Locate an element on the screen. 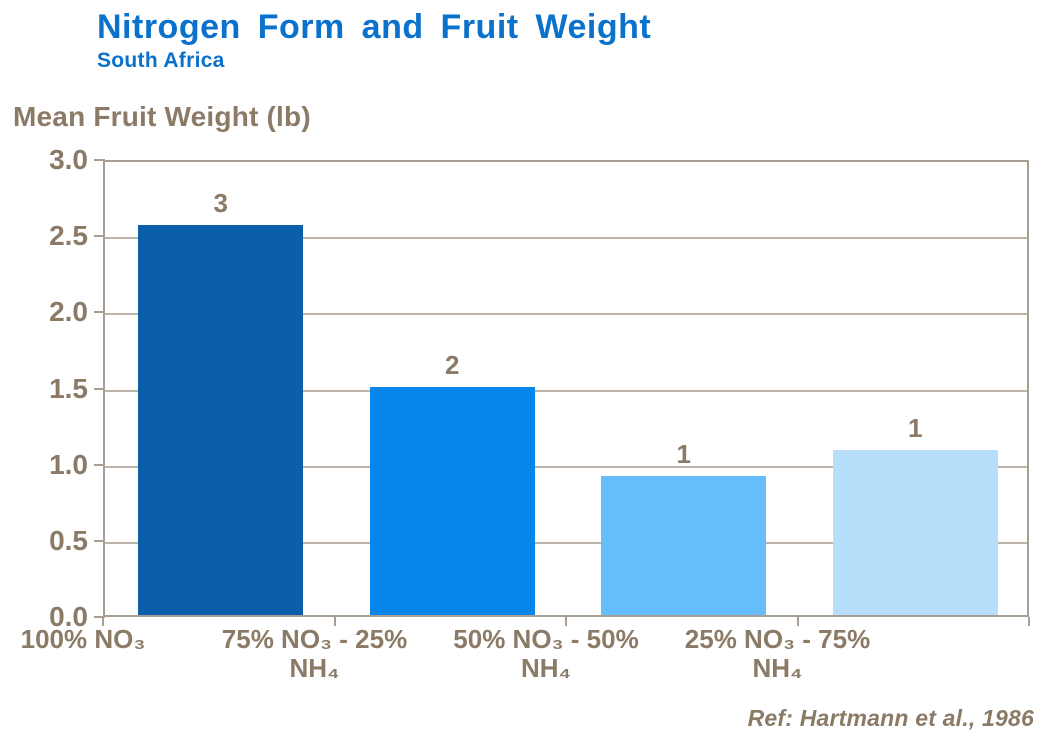 The width and height of the screenshot is (1044, 749). bar-data-label: 3 is located at coordinates (220, 203).